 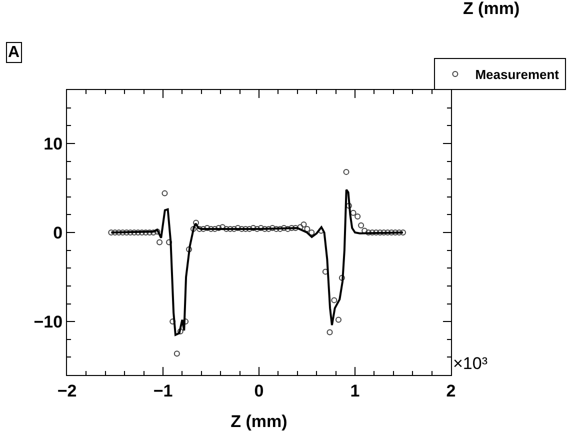 What do you see at coordinates (355, 390) in the screenshot?
I see `x-tick-label: 1` at bounding box center [355, 390].